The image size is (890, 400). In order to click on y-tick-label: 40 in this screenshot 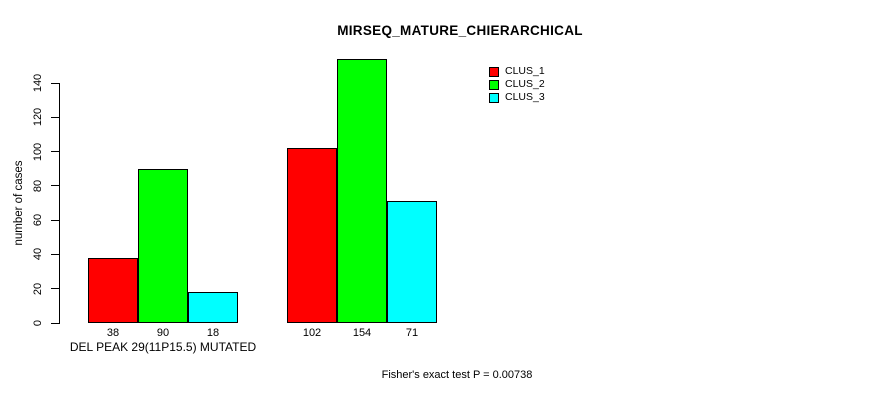, I will do `click(38, 254)`.